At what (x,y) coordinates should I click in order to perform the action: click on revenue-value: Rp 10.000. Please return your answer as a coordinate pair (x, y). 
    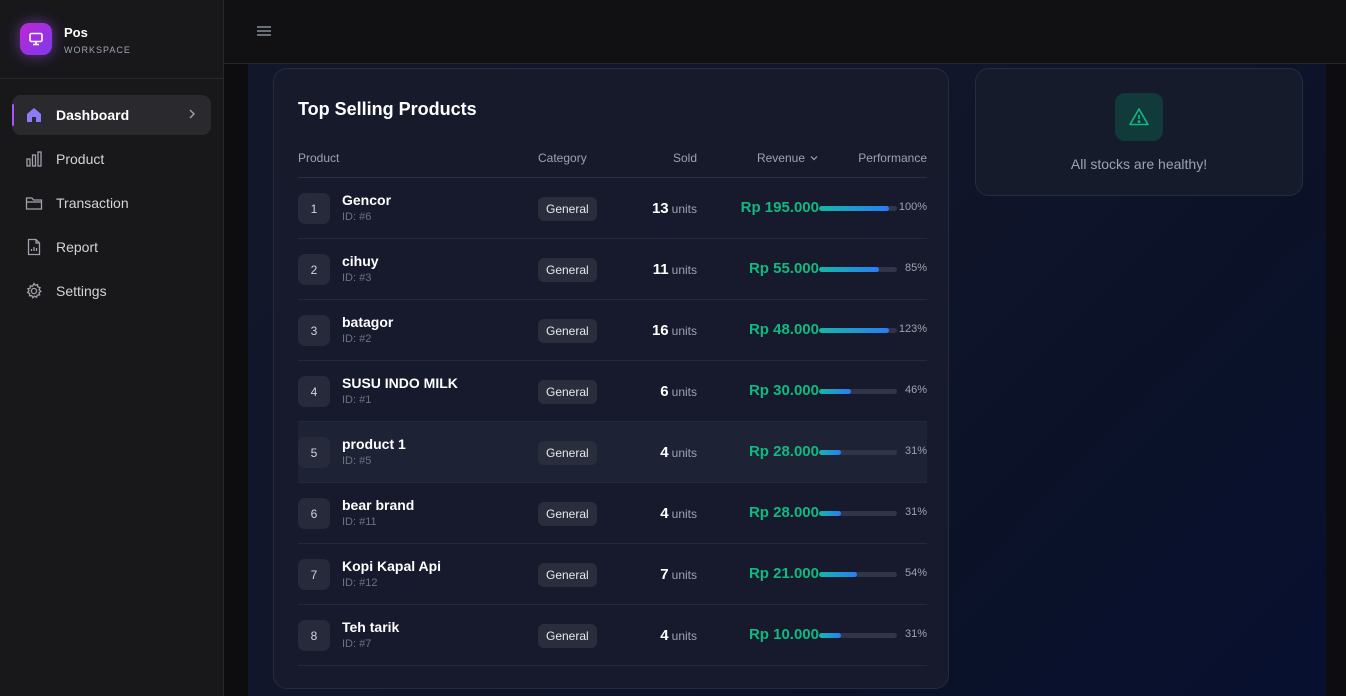
    Looking at the image, I should click on (783, 634).